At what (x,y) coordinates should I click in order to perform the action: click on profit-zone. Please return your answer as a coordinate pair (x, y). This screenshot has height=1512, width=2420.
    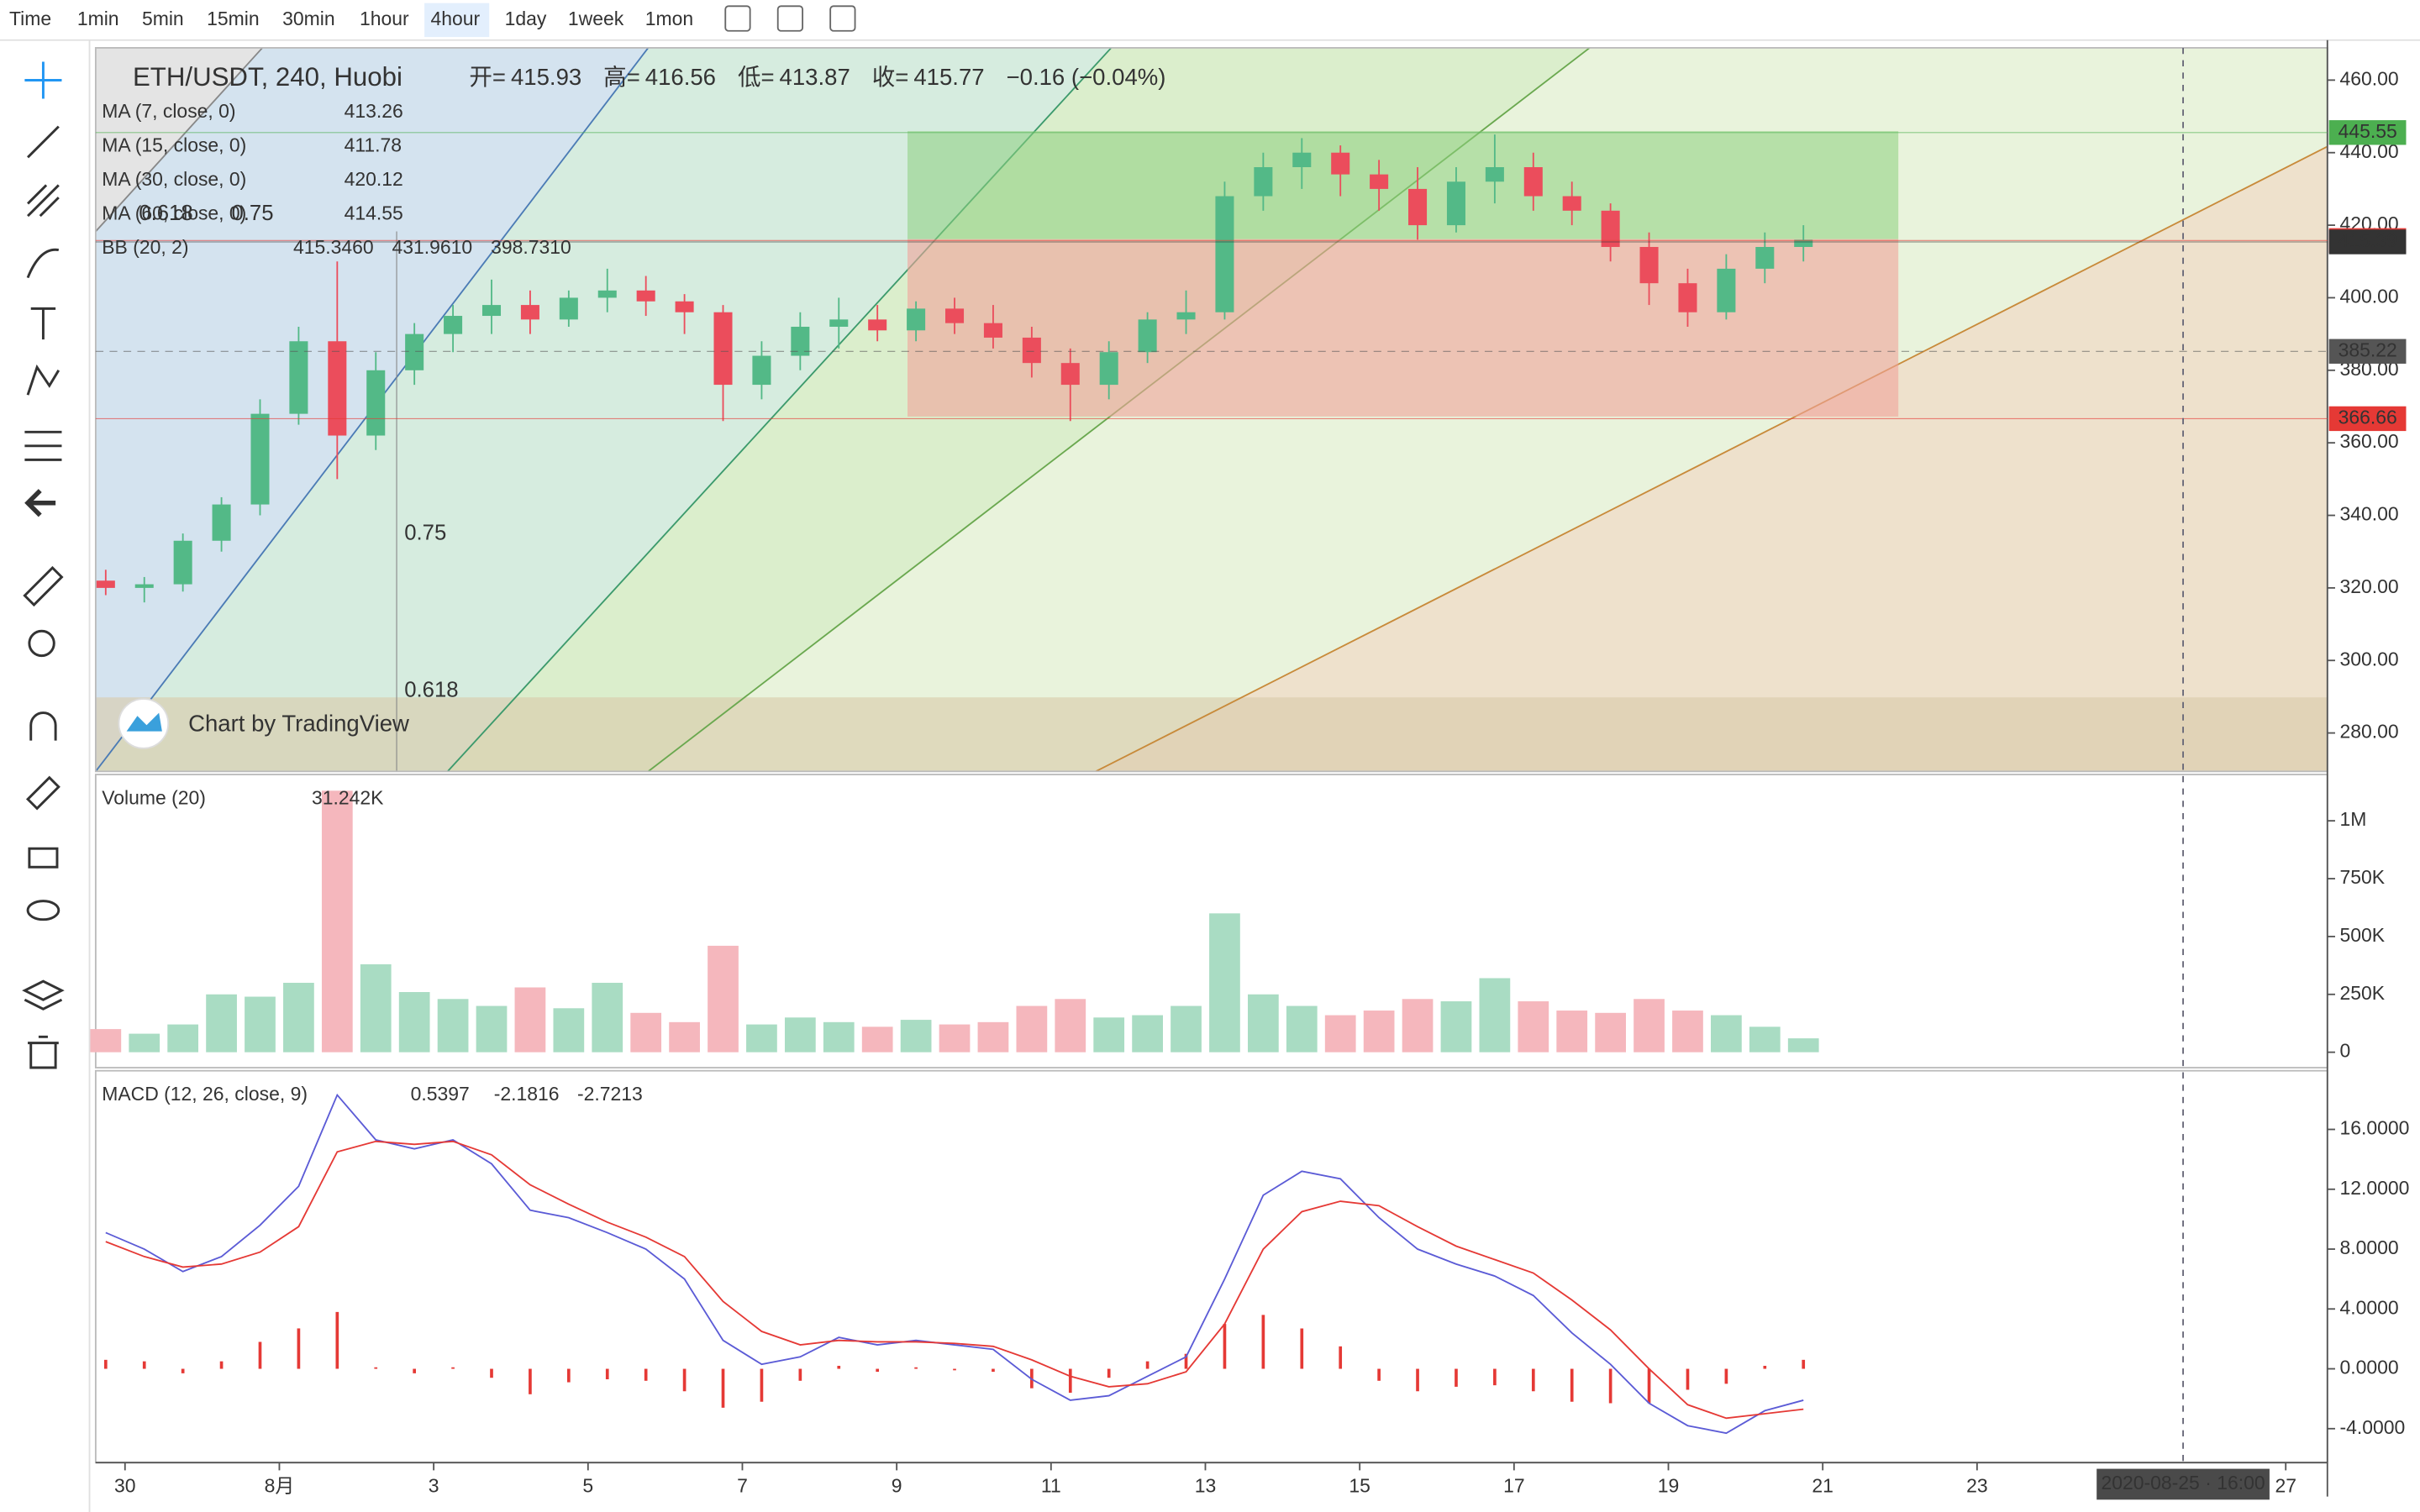
    Looking at the image, I should click on (1404, 185).